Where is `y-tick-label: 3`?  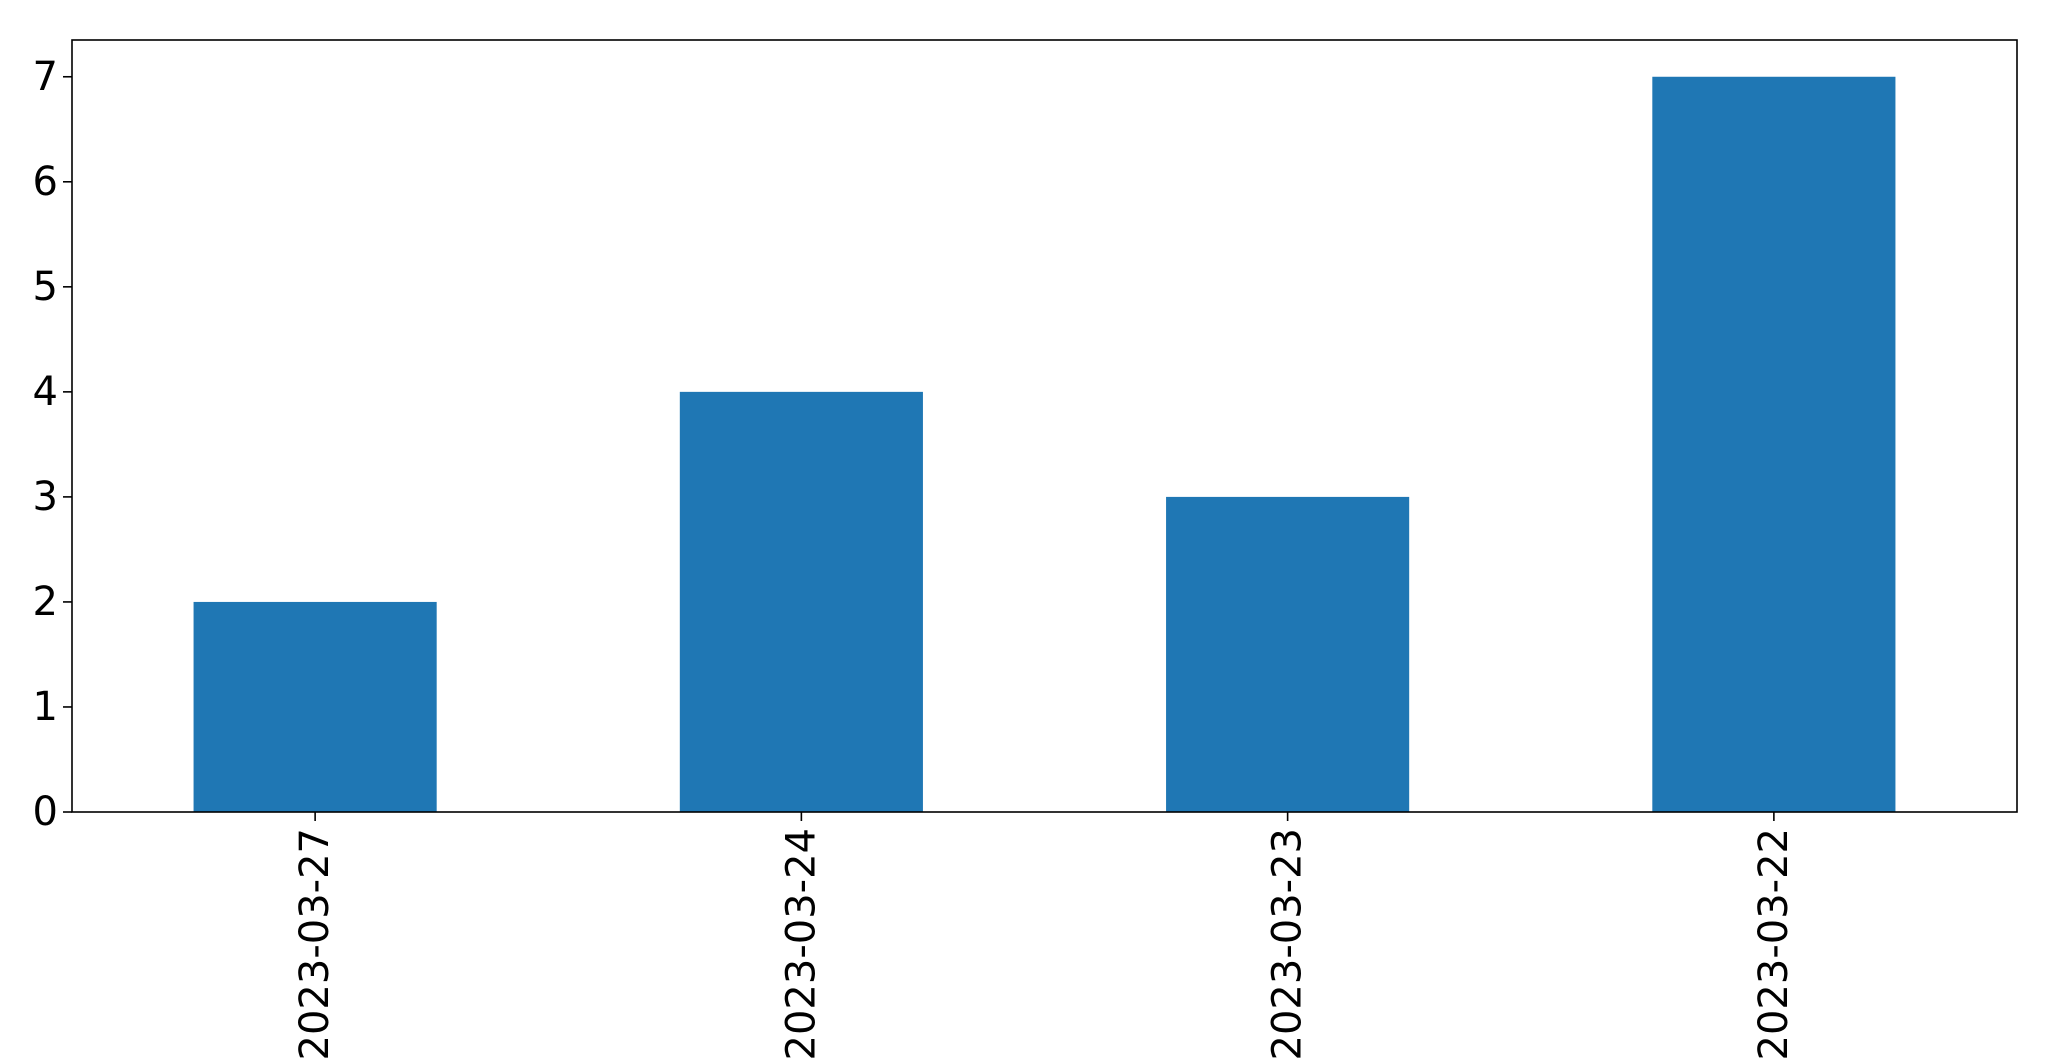 y-tick-label: 3 is located at coordinates (45, 497).